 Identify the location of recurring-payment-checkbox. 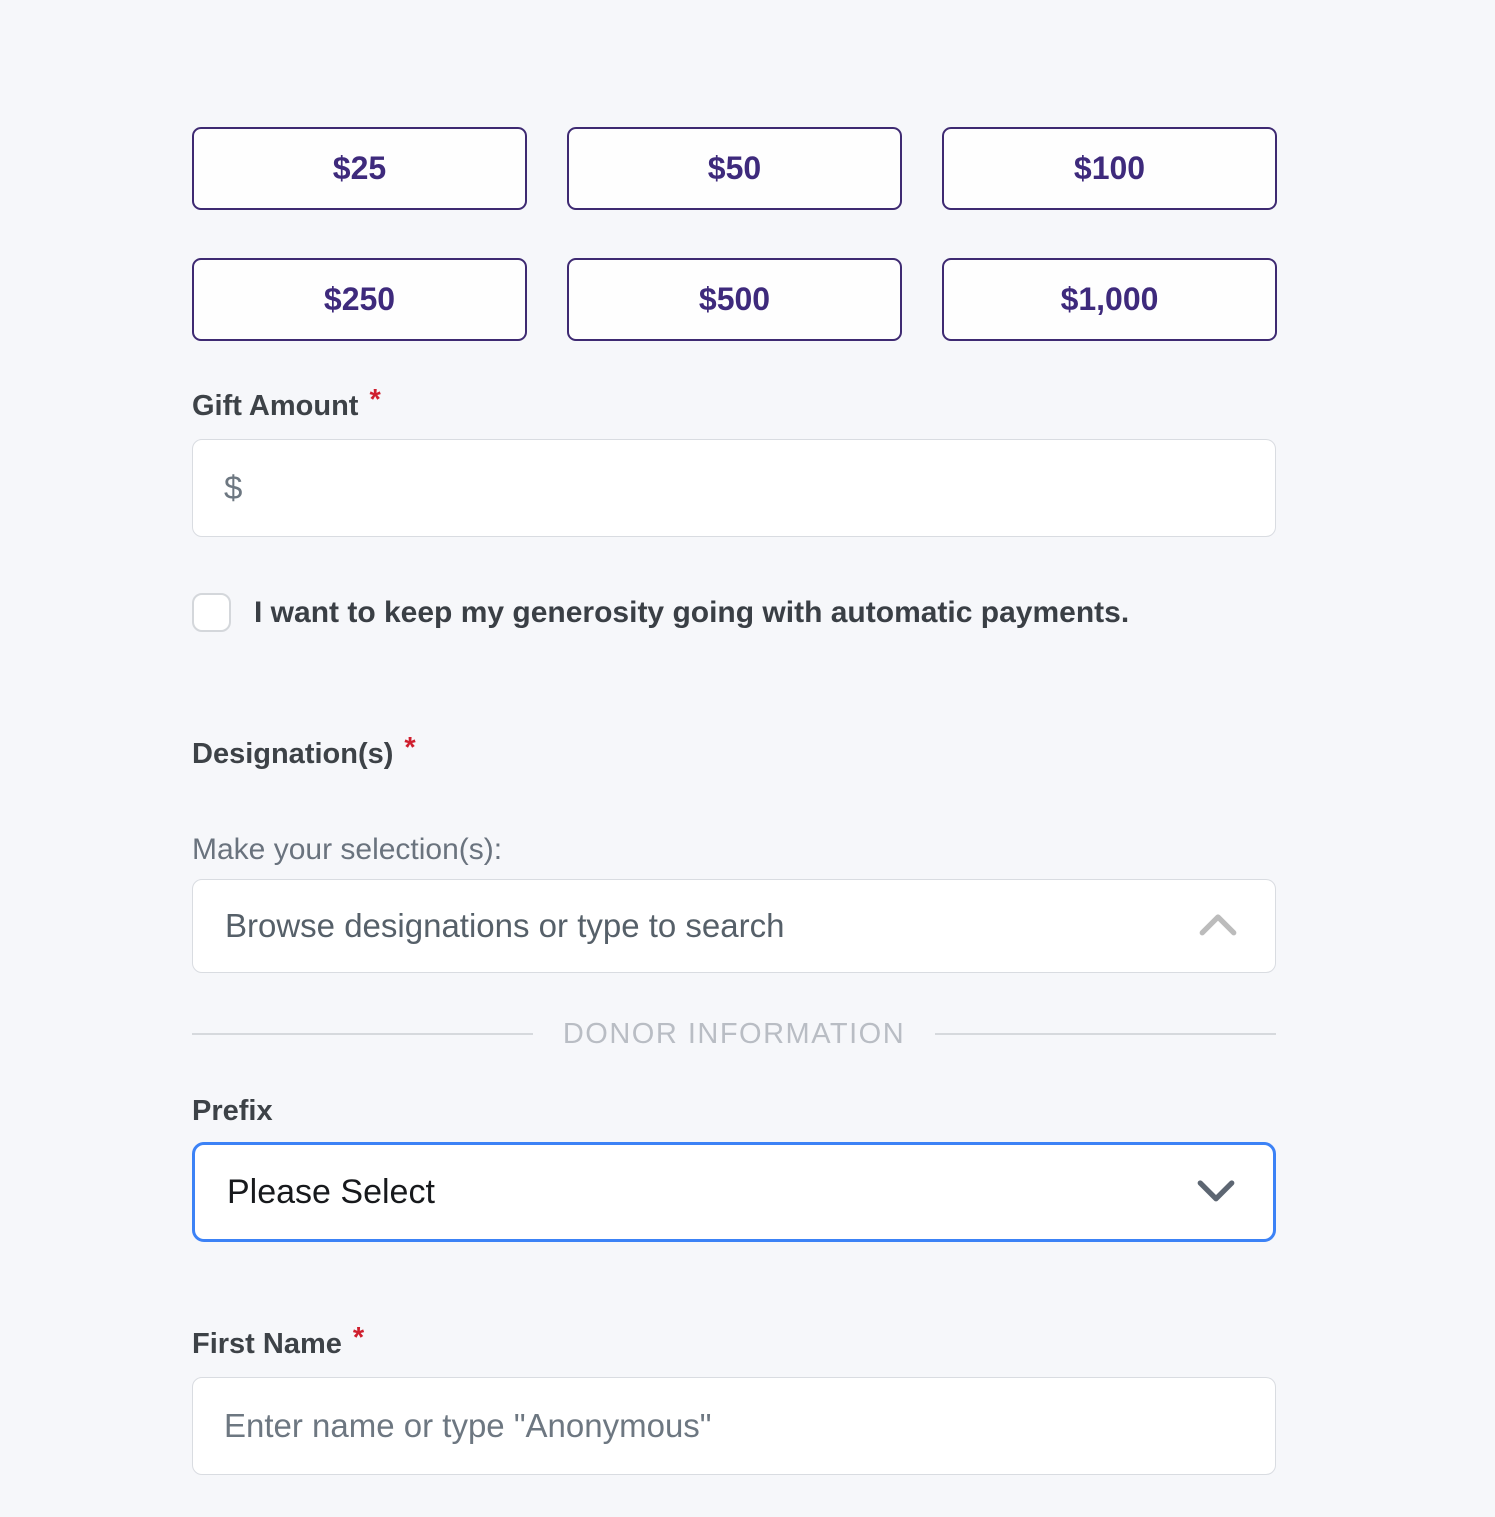
(211, 612).